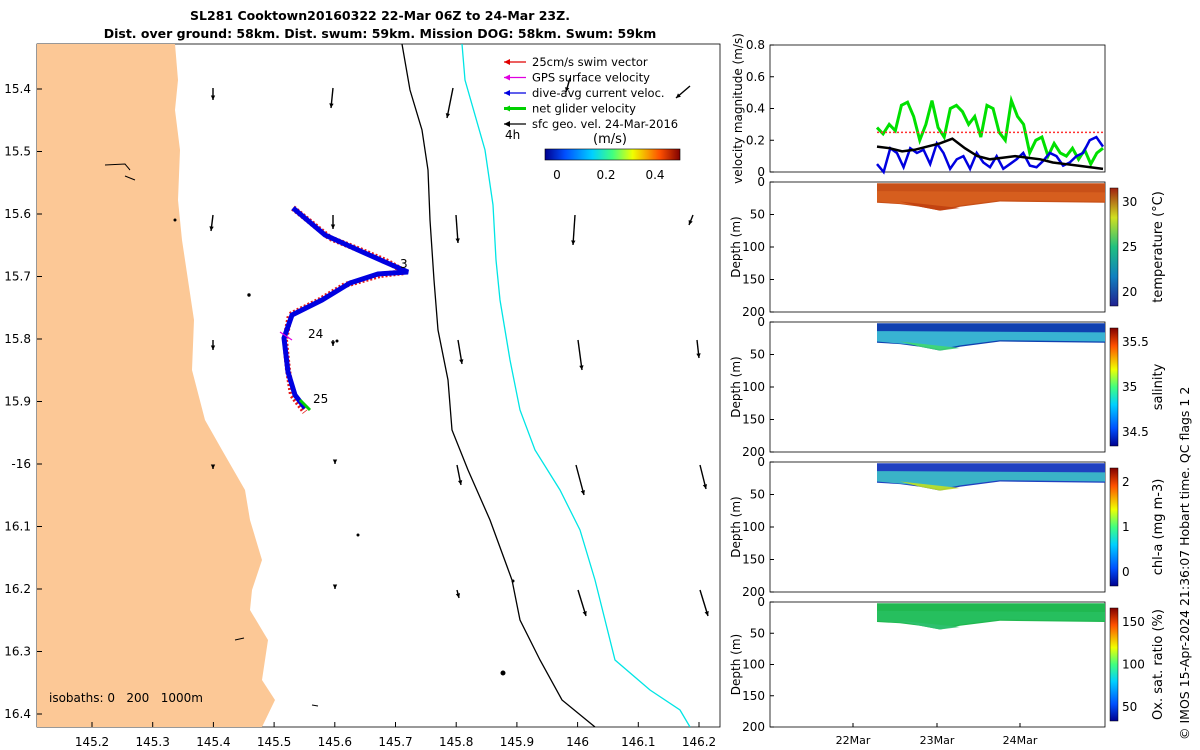  What do you see at coordinates (17, 527) in the screenshot?
I see `lat-tick-label: 16.1` at bounding box center [17, 527].